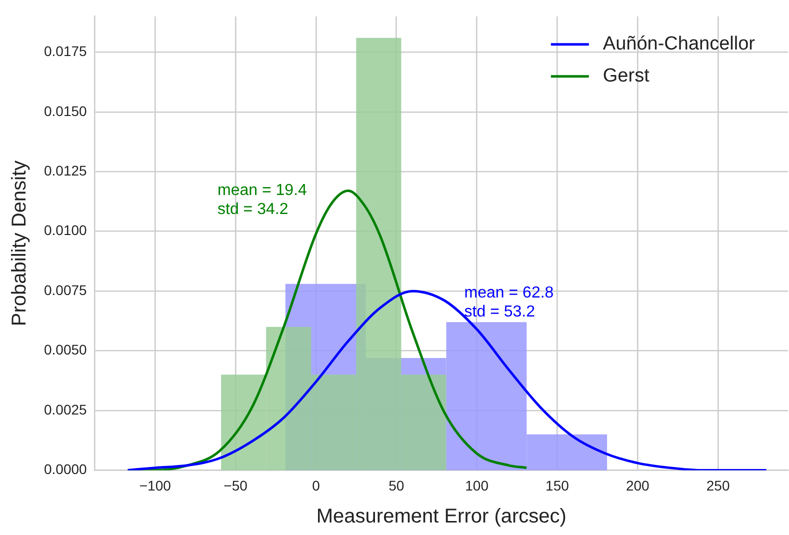 This screenshot has height=535, width=789. I want to click on x-tick-label: 50, so click(396, 485).